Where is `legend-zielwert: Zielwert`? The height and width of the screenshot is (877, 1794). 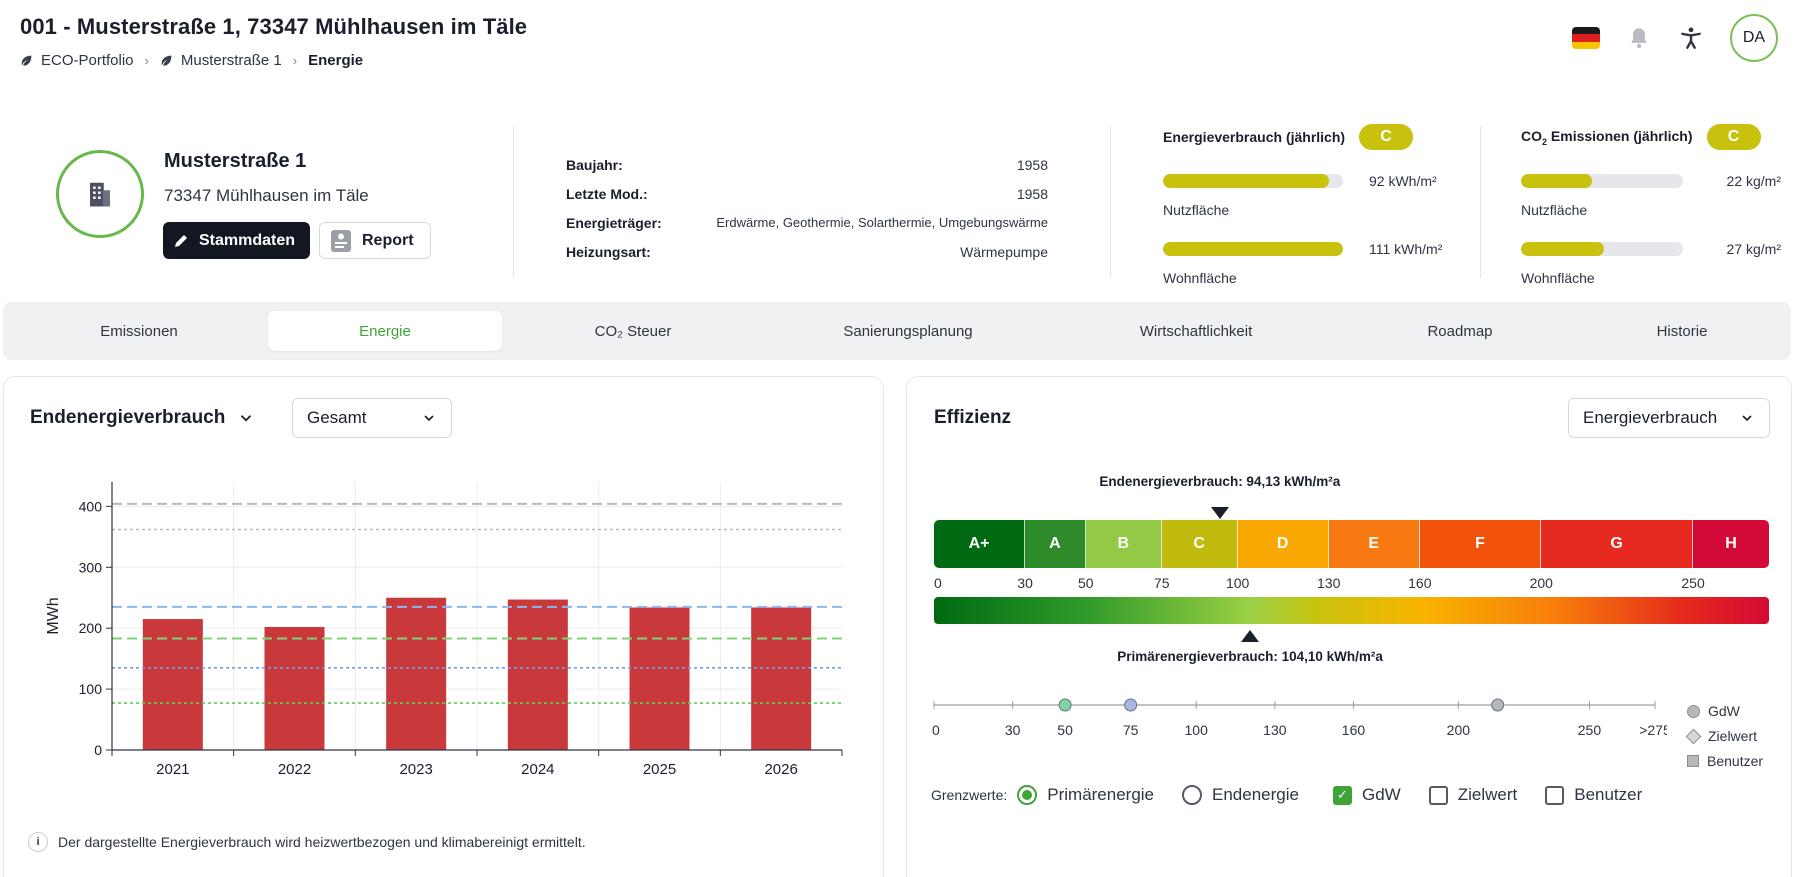
legend-zielwert: Zielwert is located at coordinates (1721, 736).